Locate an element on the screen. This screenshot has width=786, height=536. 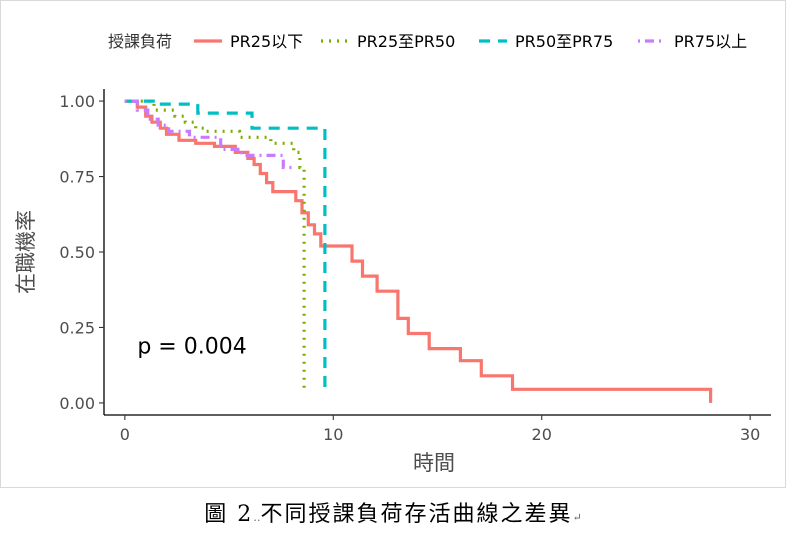
x-tick-label: 30 is located at coordinates (750, 434).